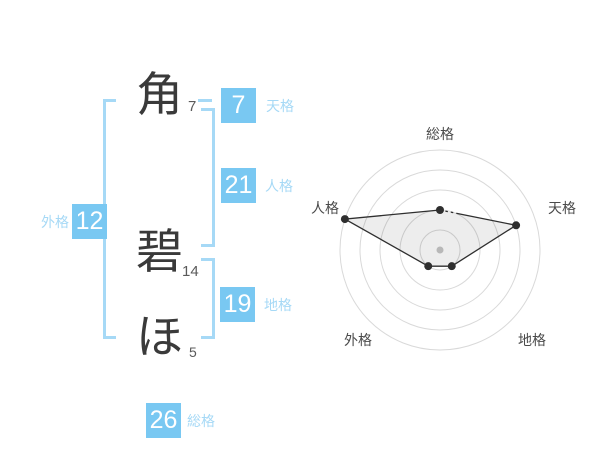 The height and width of the screenshot is (470, 600). What do you see at coordinates (238, 185) in the screenshot?
I see `jinkaku-value-square: 21` at bounding box center [238, 185].